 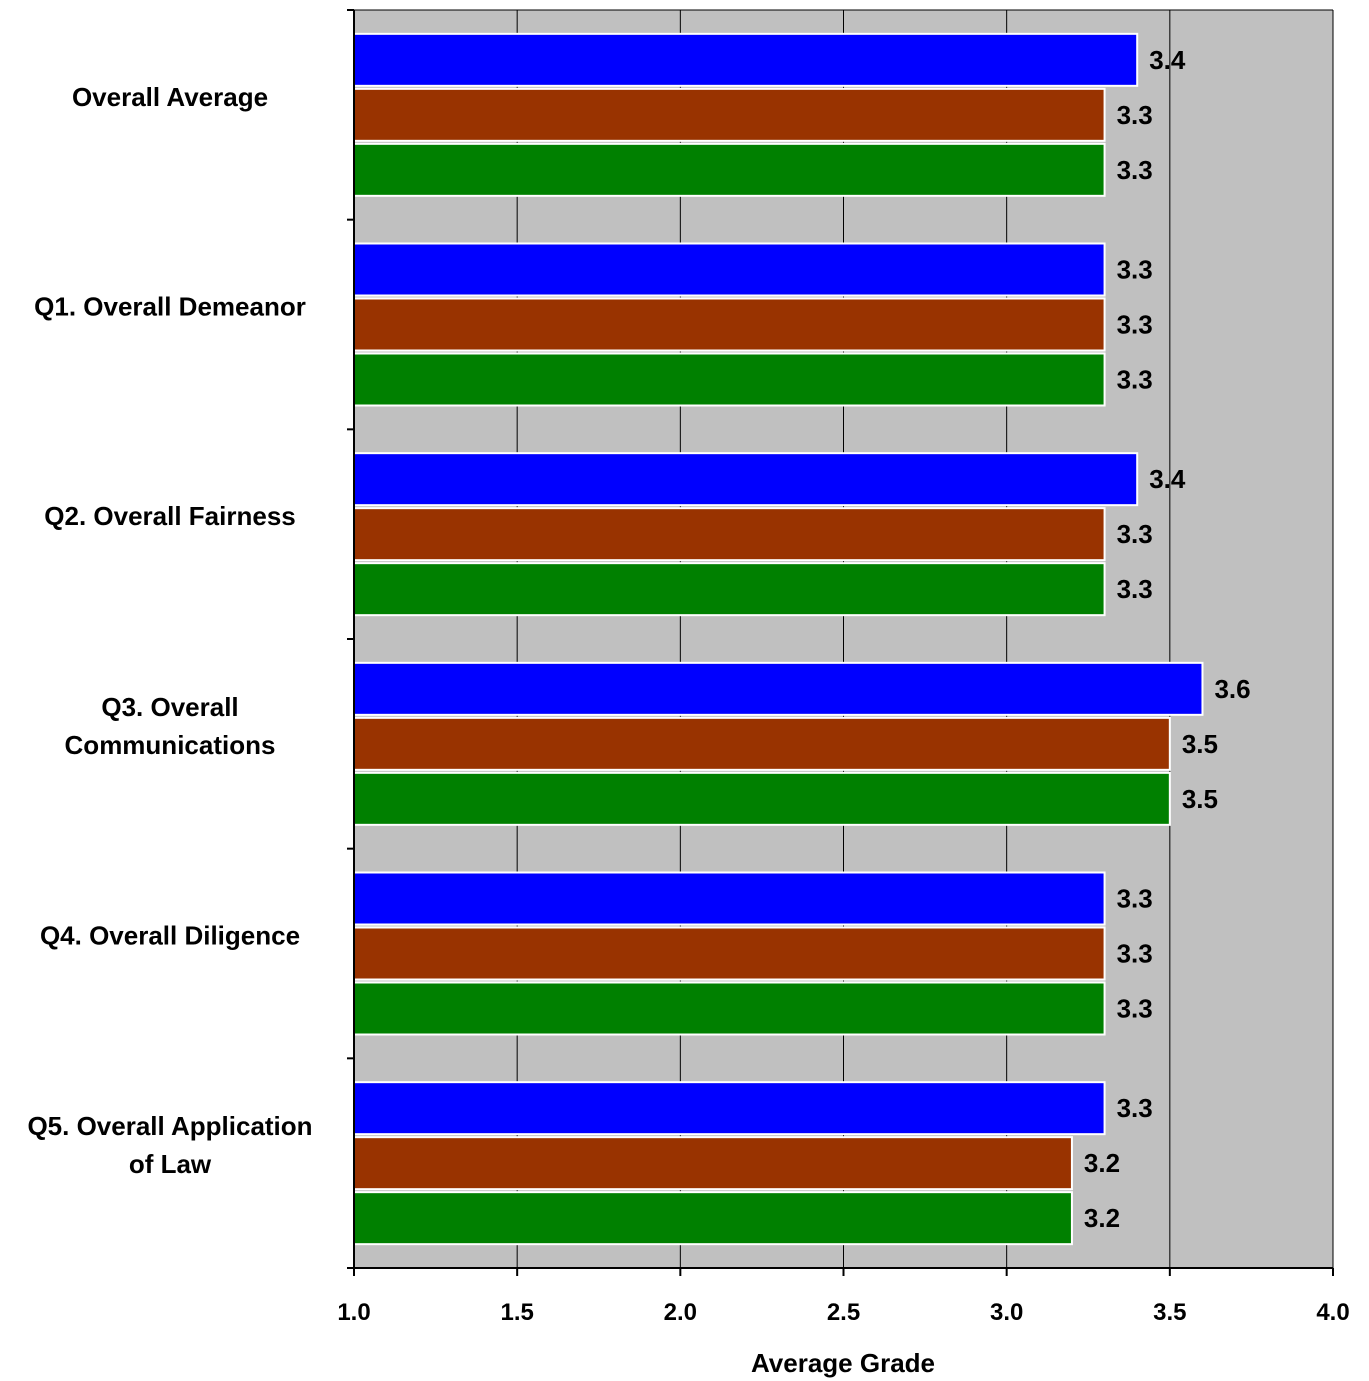 I want to click on x-tick-label: 1.0, so click(x=353, y=1312).